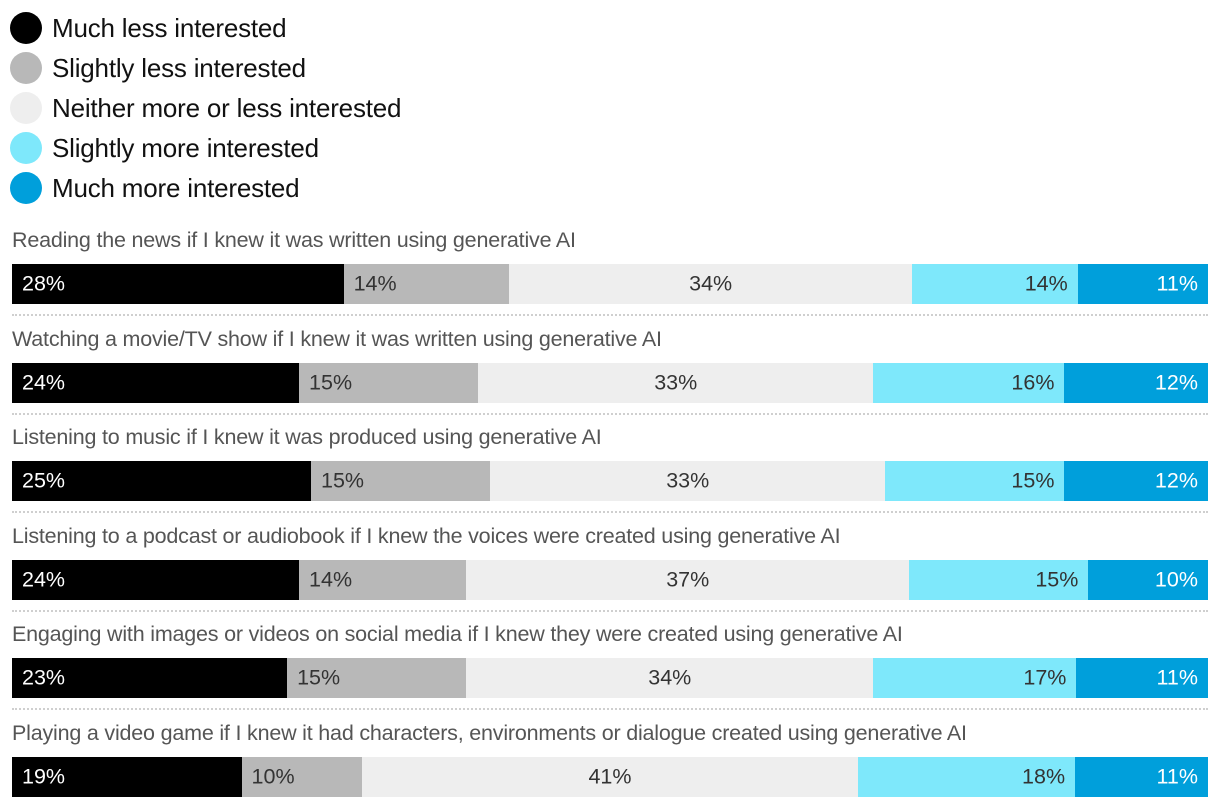 The image size is (1220, 810). I want to click on stacked-bar: 23% 15% 34% 17% 11%, so click(610, 678).